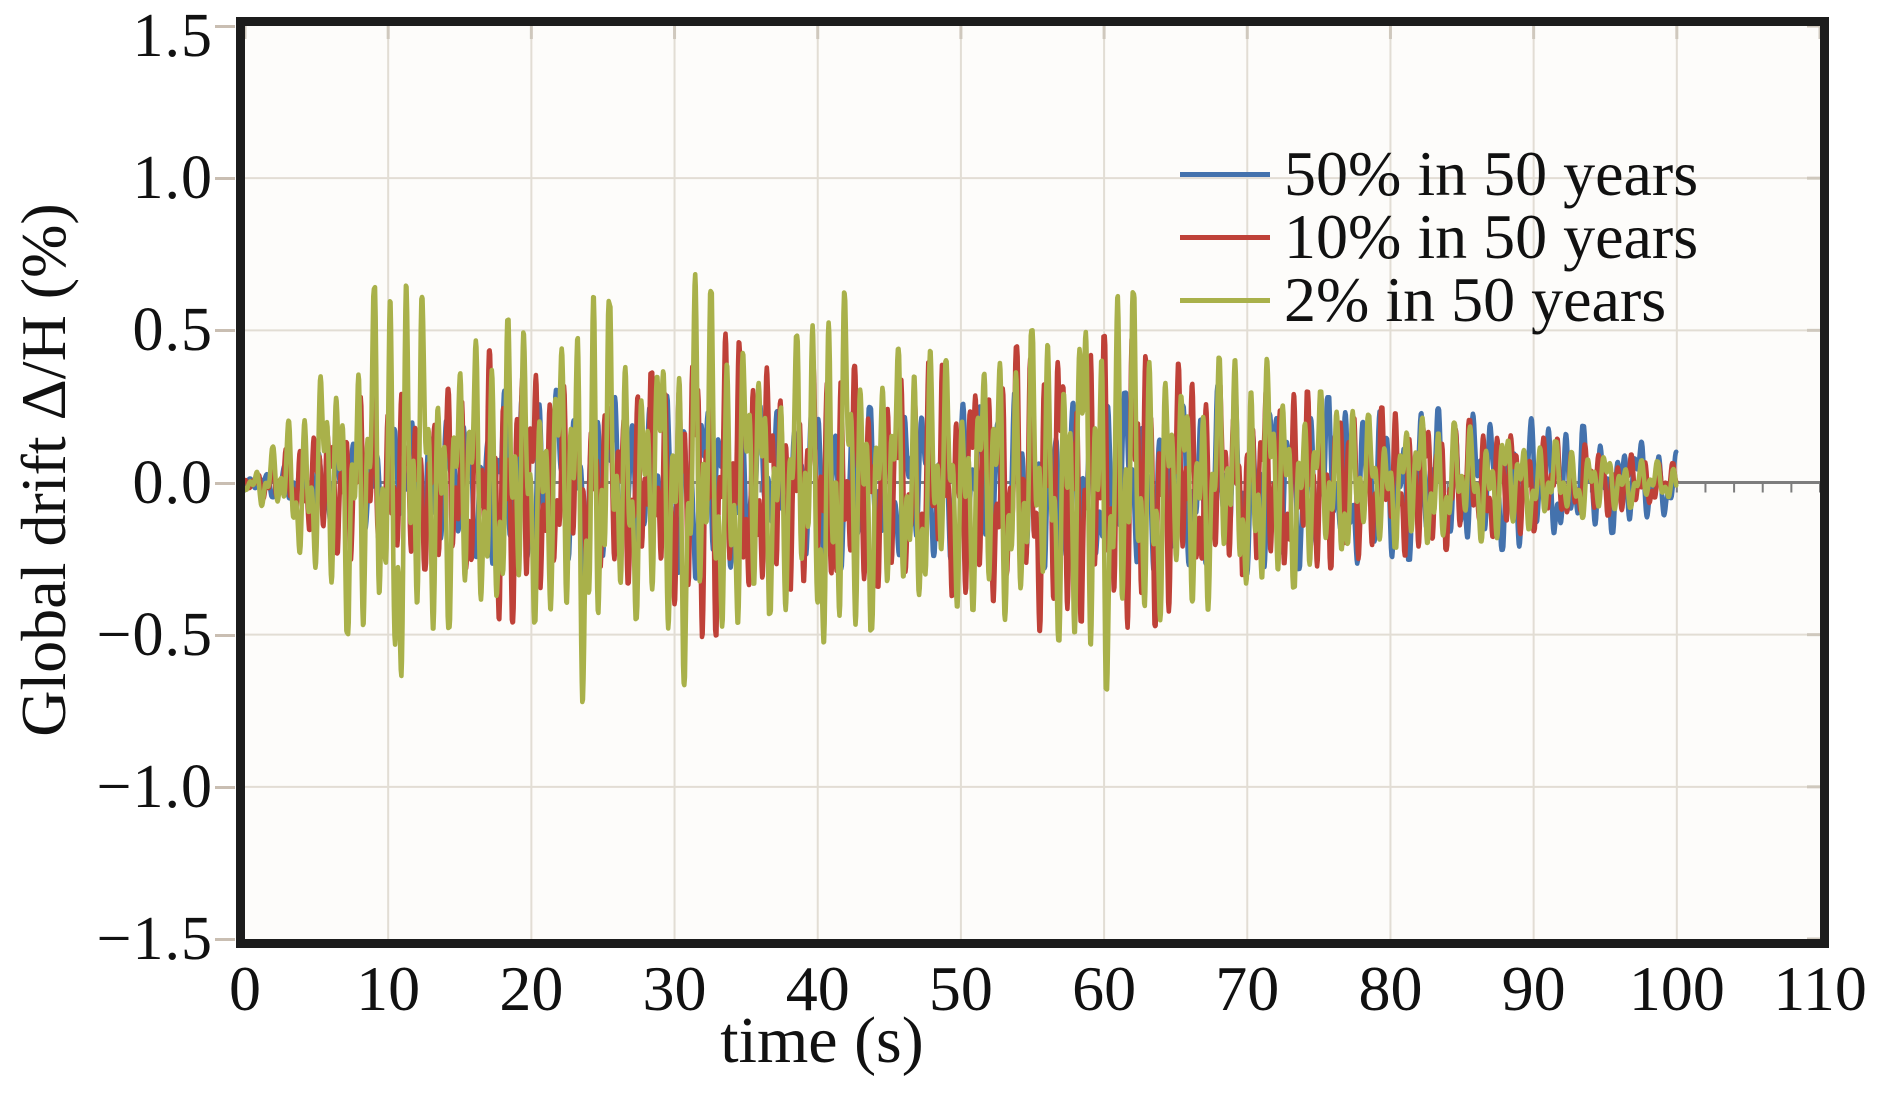 This screenshot has height=1097, width=1881. Describe the element at coordinates (1390, 988) in the screenshot. I see `x-tick-label: 80` at that location.